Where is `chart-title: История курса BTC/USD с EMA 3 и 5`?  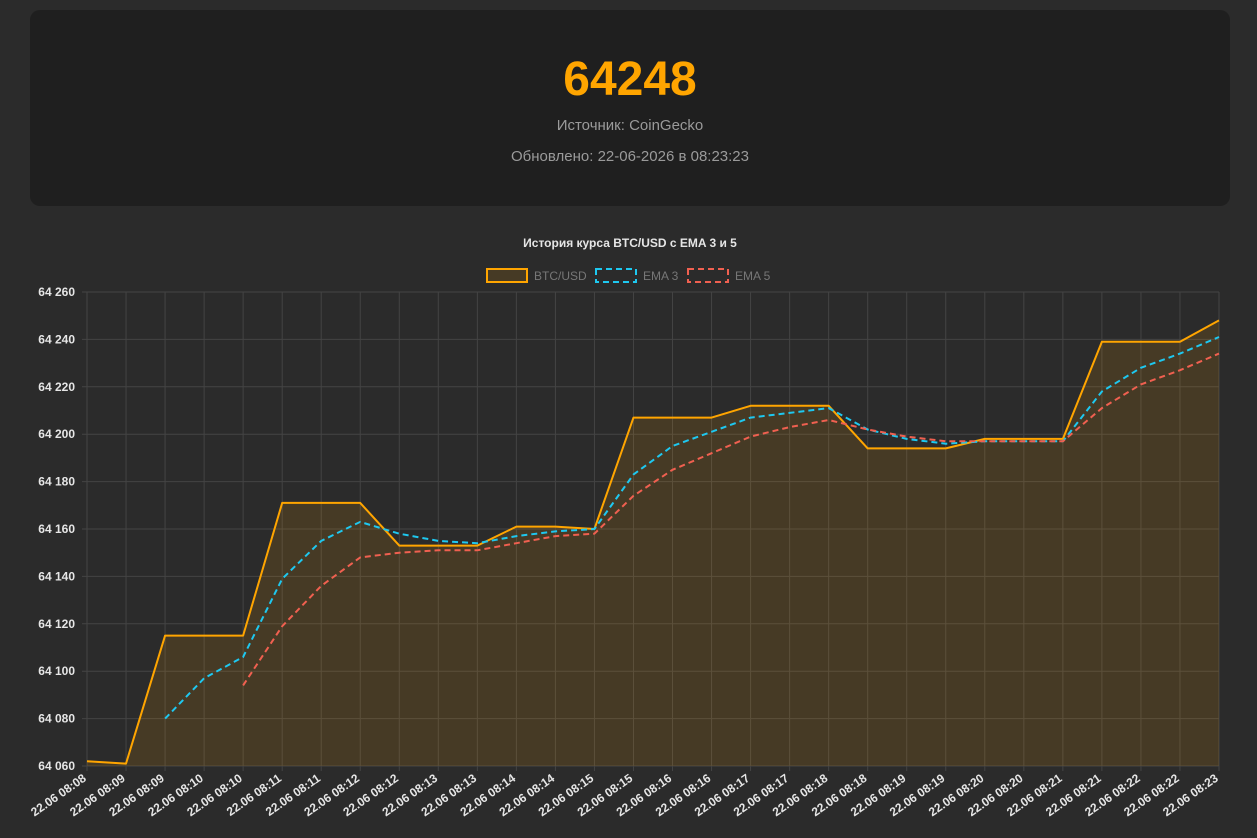
chart-title: История курса BTC/USD с EMA 3 и 5 is located at coordinates (630, 243).